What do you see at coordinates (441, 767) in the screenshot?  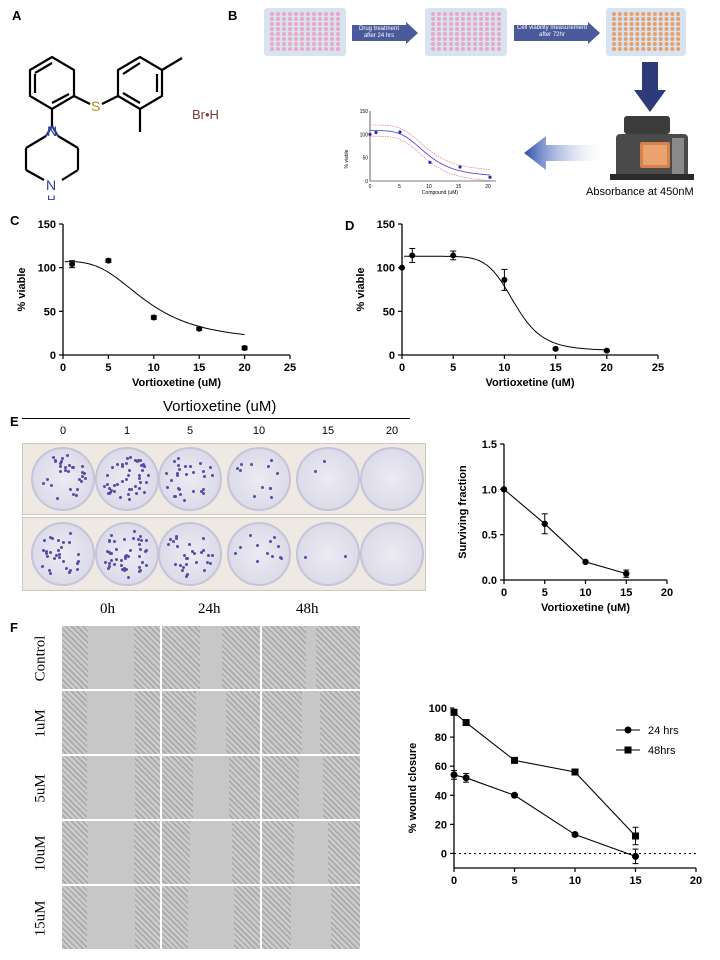 I see `y-tick-label: 60` at bounding box center [441, 767].